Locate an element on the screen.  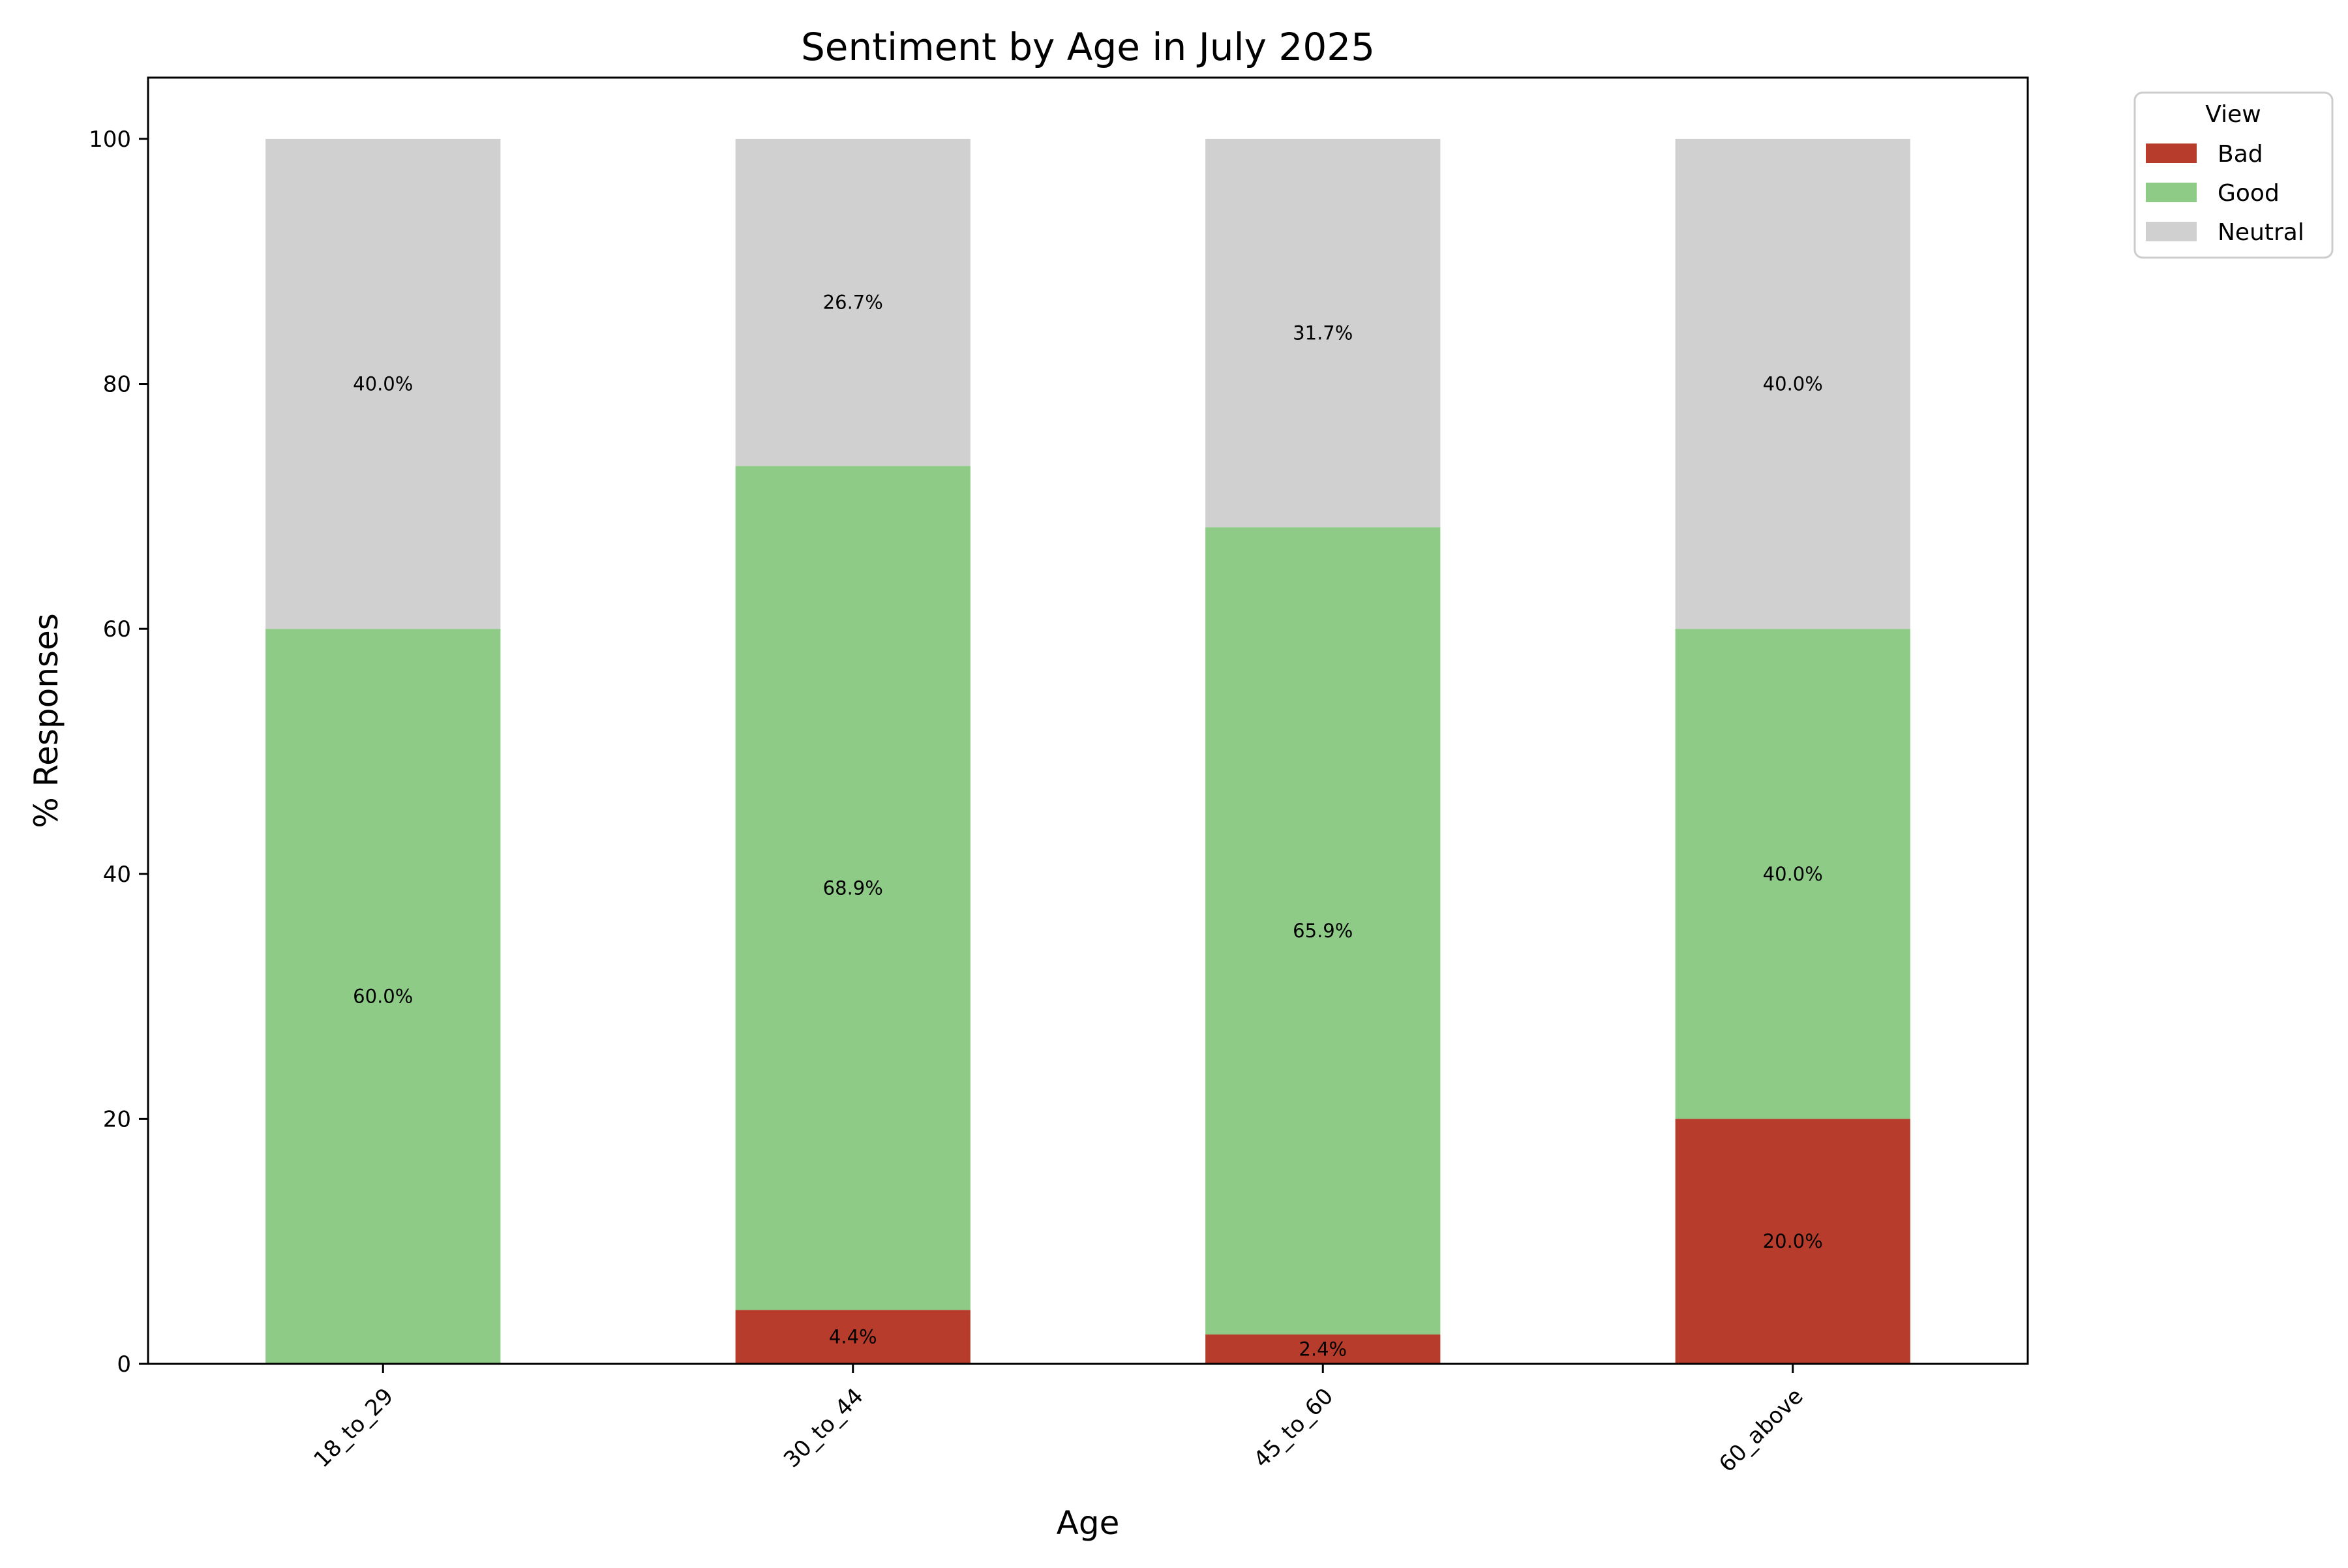
x-tick-label: 60_above is located at coordinates (1762, 1430).